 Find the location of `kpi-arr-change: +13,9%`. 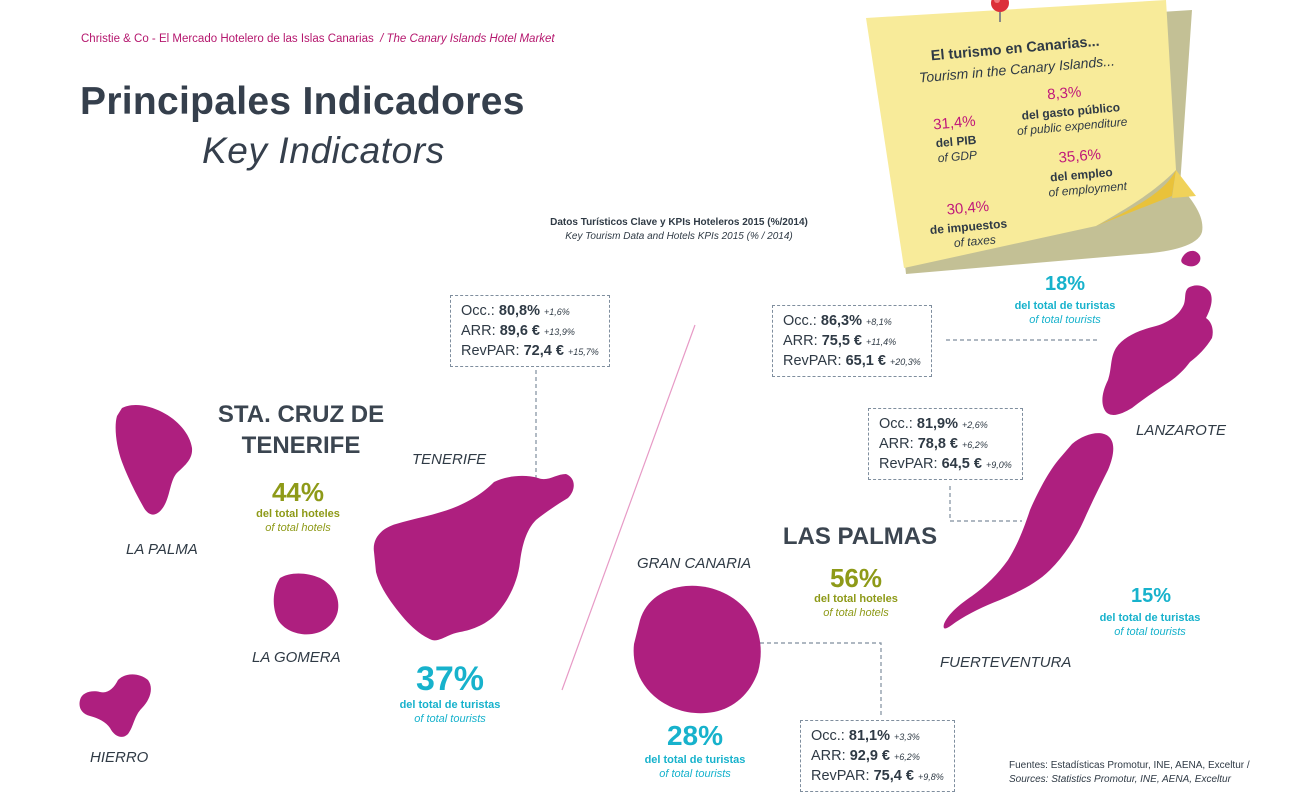

kpi-arr-change: +13,9% is located at coordinates (559, 332).